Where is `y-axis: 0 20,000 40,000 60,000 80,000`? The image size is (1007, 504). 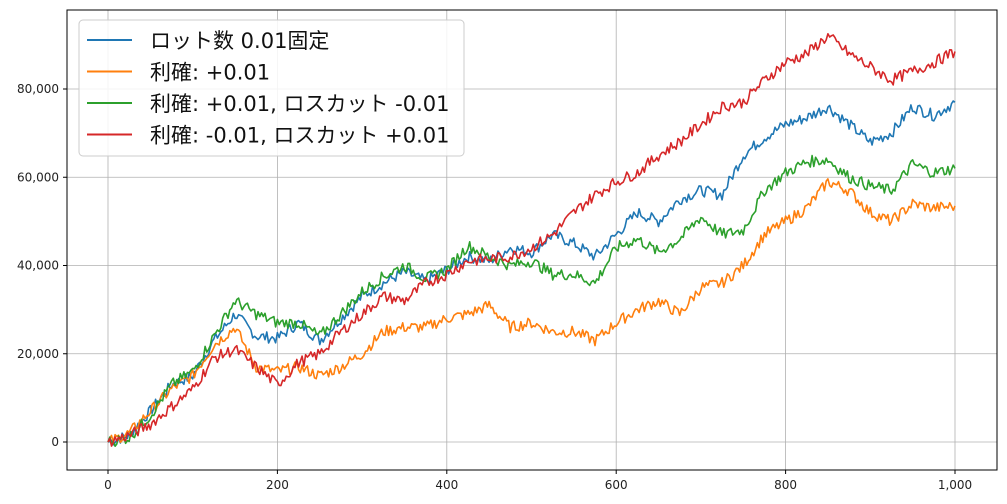
y-axis: 0 20,000 40,000 60,000 80,000 is located at coordinates (42, 265).